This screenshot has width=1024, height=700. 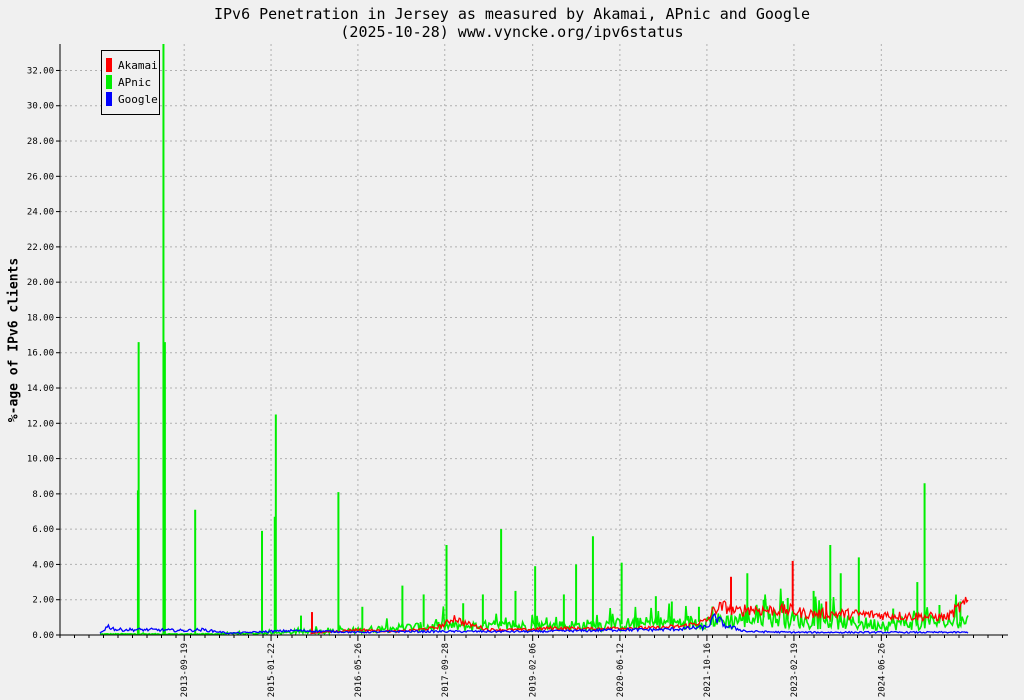 I want to click on y-tick-label: 18.00, so click(x=40, y=318).